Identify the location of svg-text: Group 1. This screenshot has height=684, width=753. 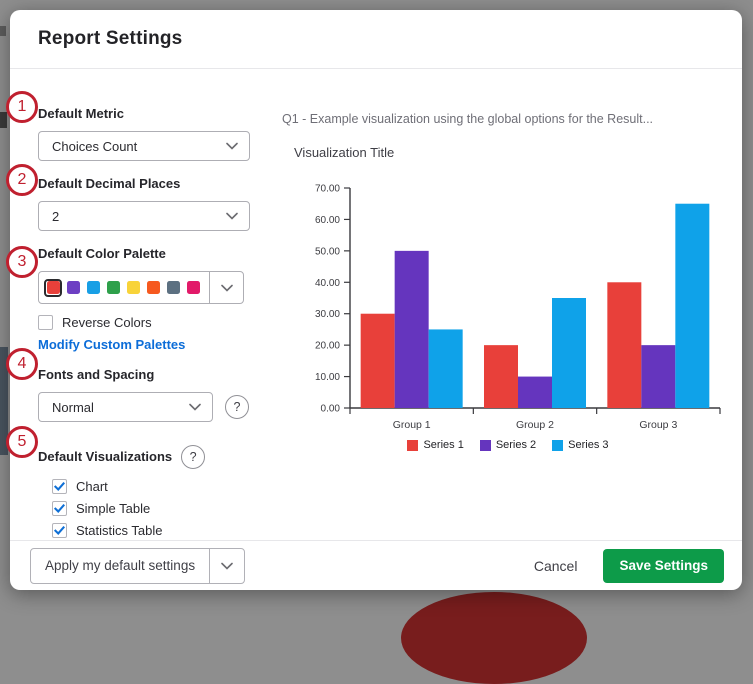
(412, 425).